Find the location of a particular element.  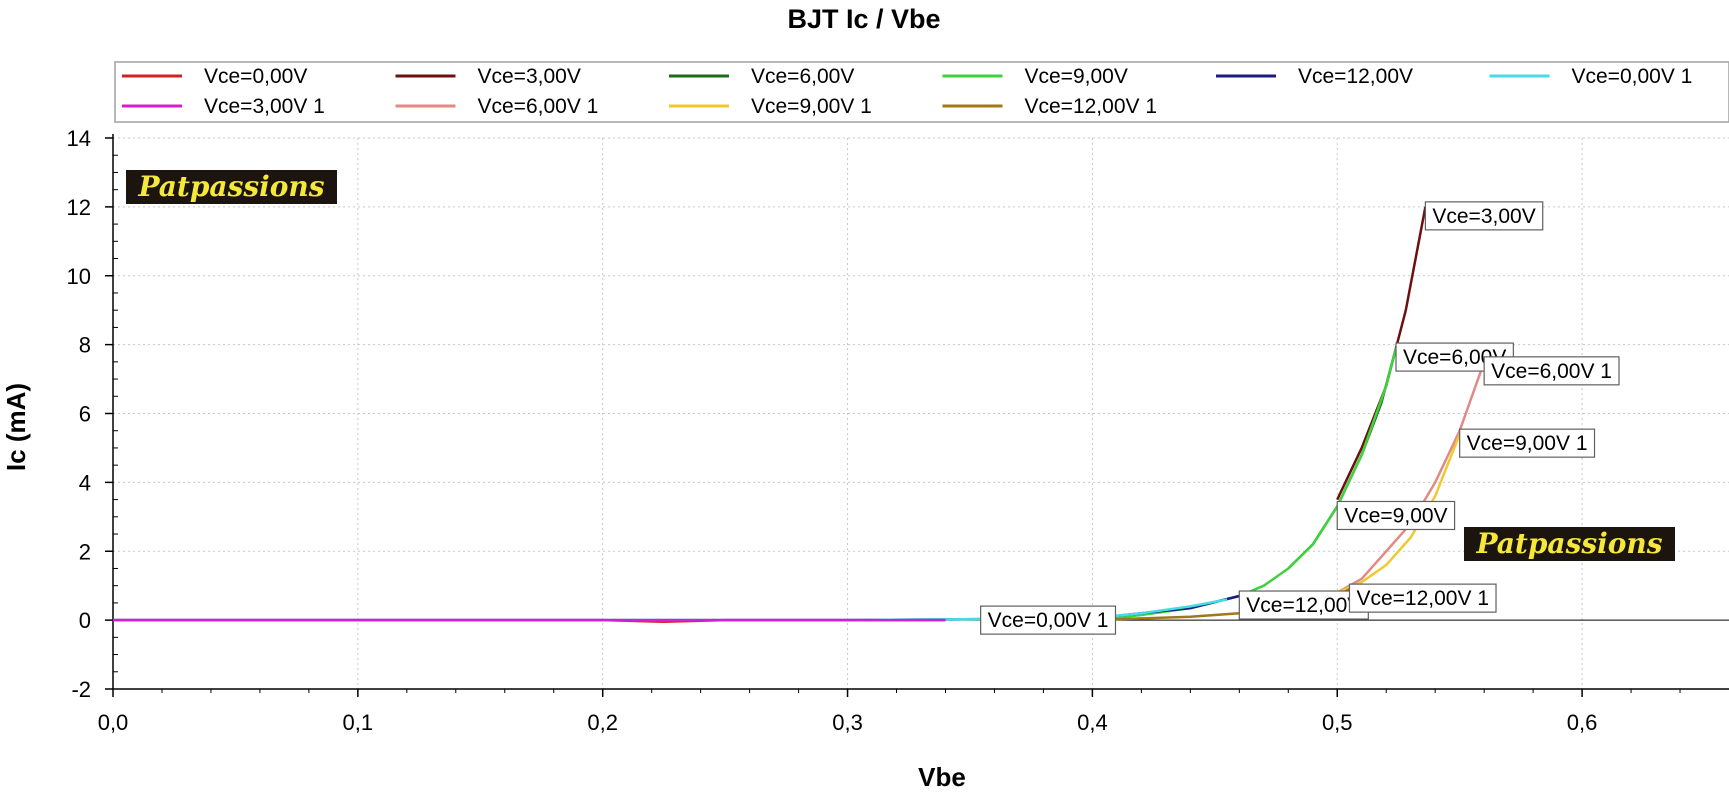

annotation-label: Vce=9,00V is located at coordinates (1395, 515).